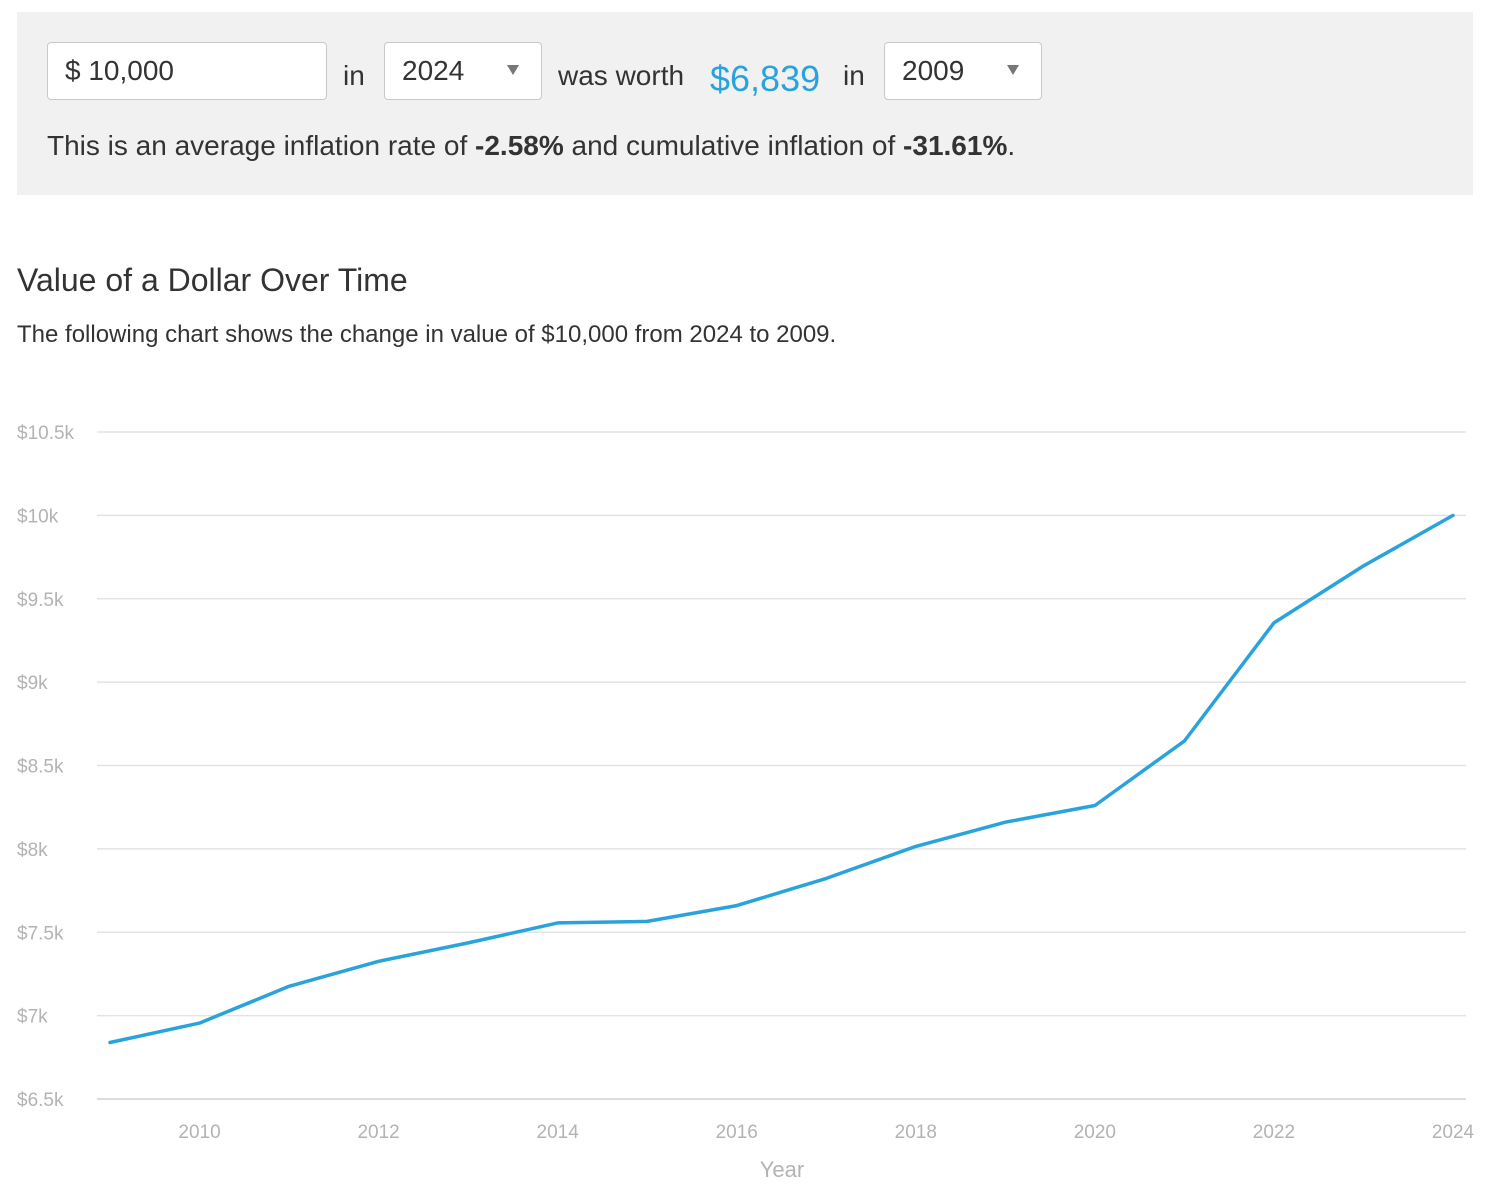  Describe the element at coordinates (955, 145) in the screenshot. I see `cumulative-rate: -31.61%` at that location.